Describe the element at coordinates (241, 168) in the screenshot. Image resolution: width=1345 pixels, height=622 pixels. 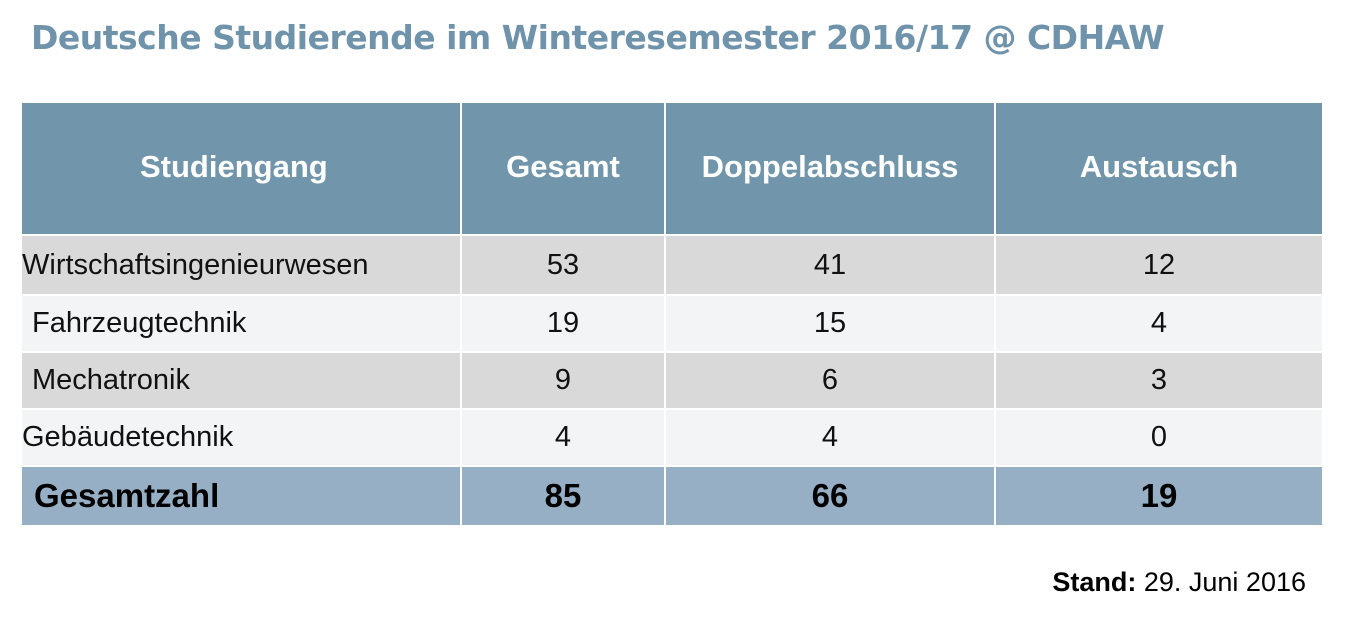
I see `column-header-studiengang: Studiengang` at that location.